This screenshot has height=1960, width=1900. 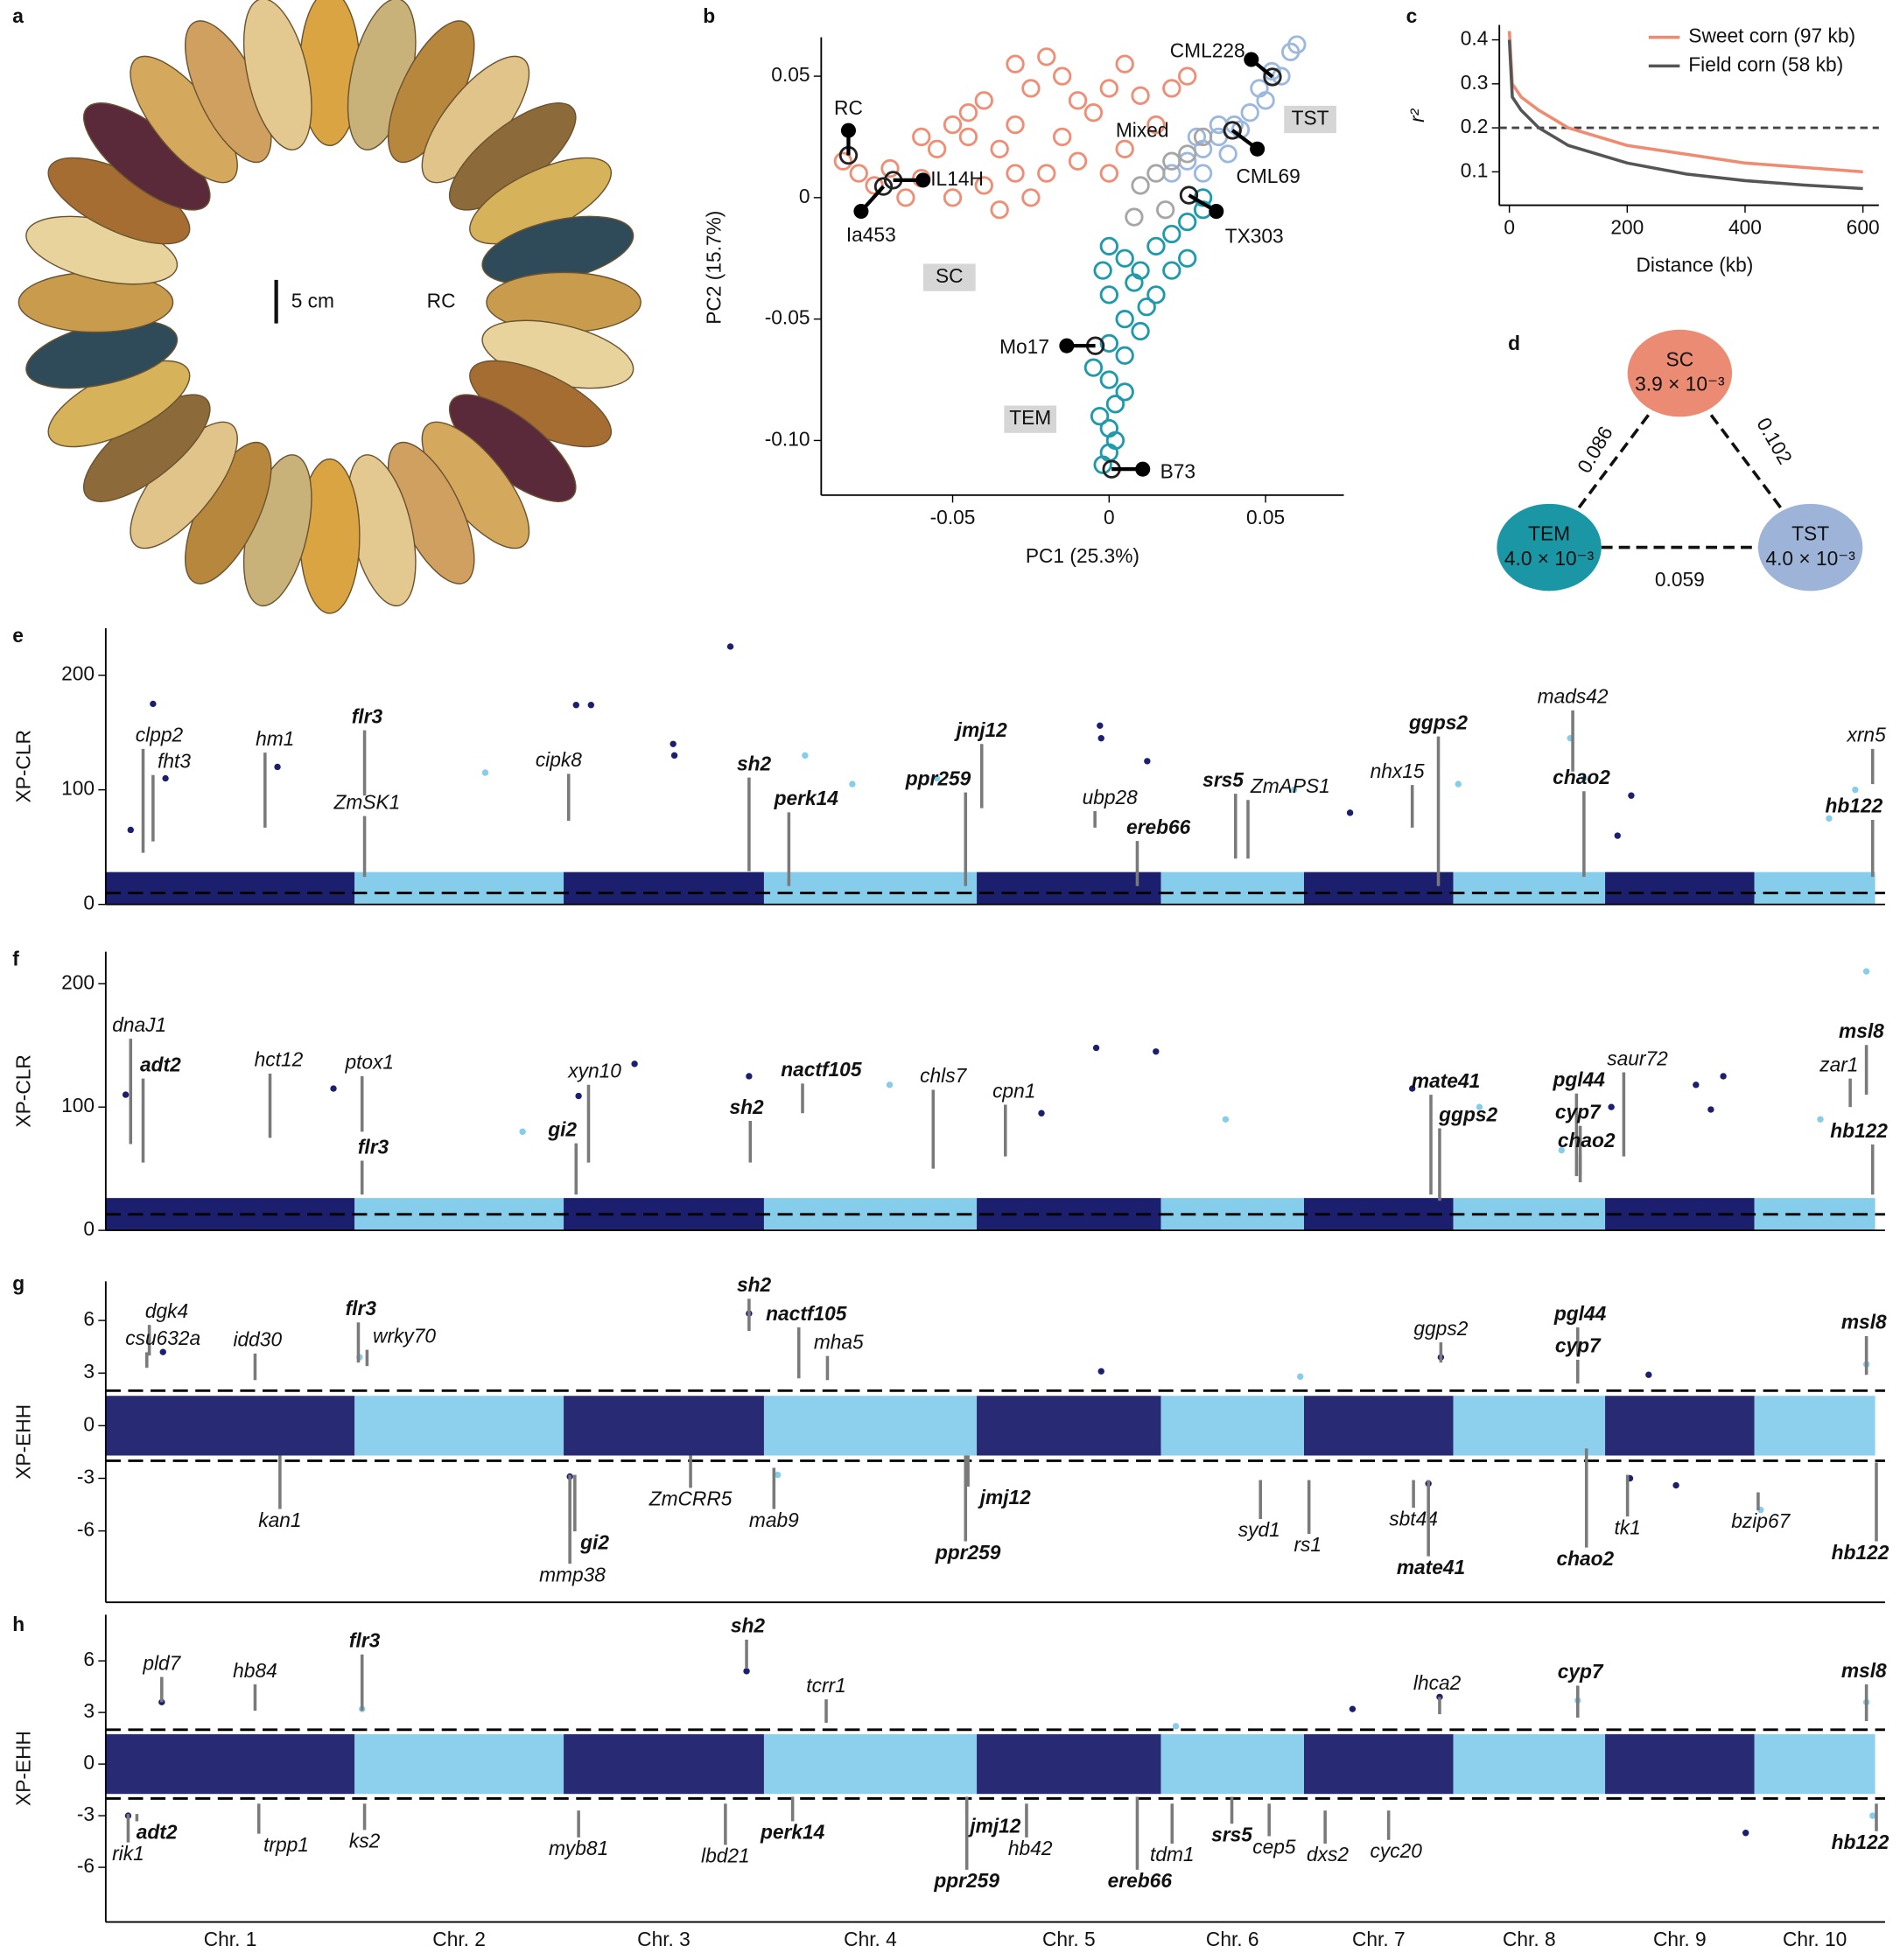 I want to click on gene-label: pld7, so click(x=161, y=1662).